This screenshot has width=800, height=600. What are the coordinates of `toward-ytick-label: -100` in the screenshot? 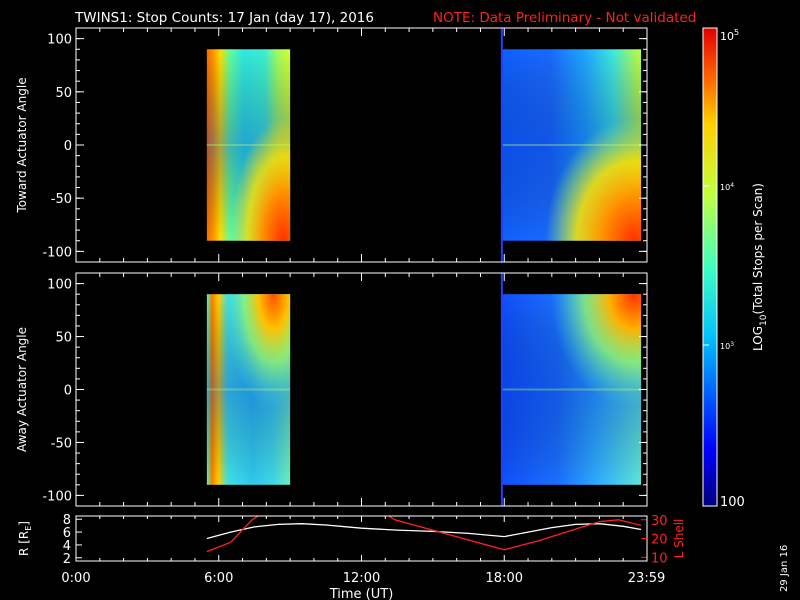 It's located at (57, 252).